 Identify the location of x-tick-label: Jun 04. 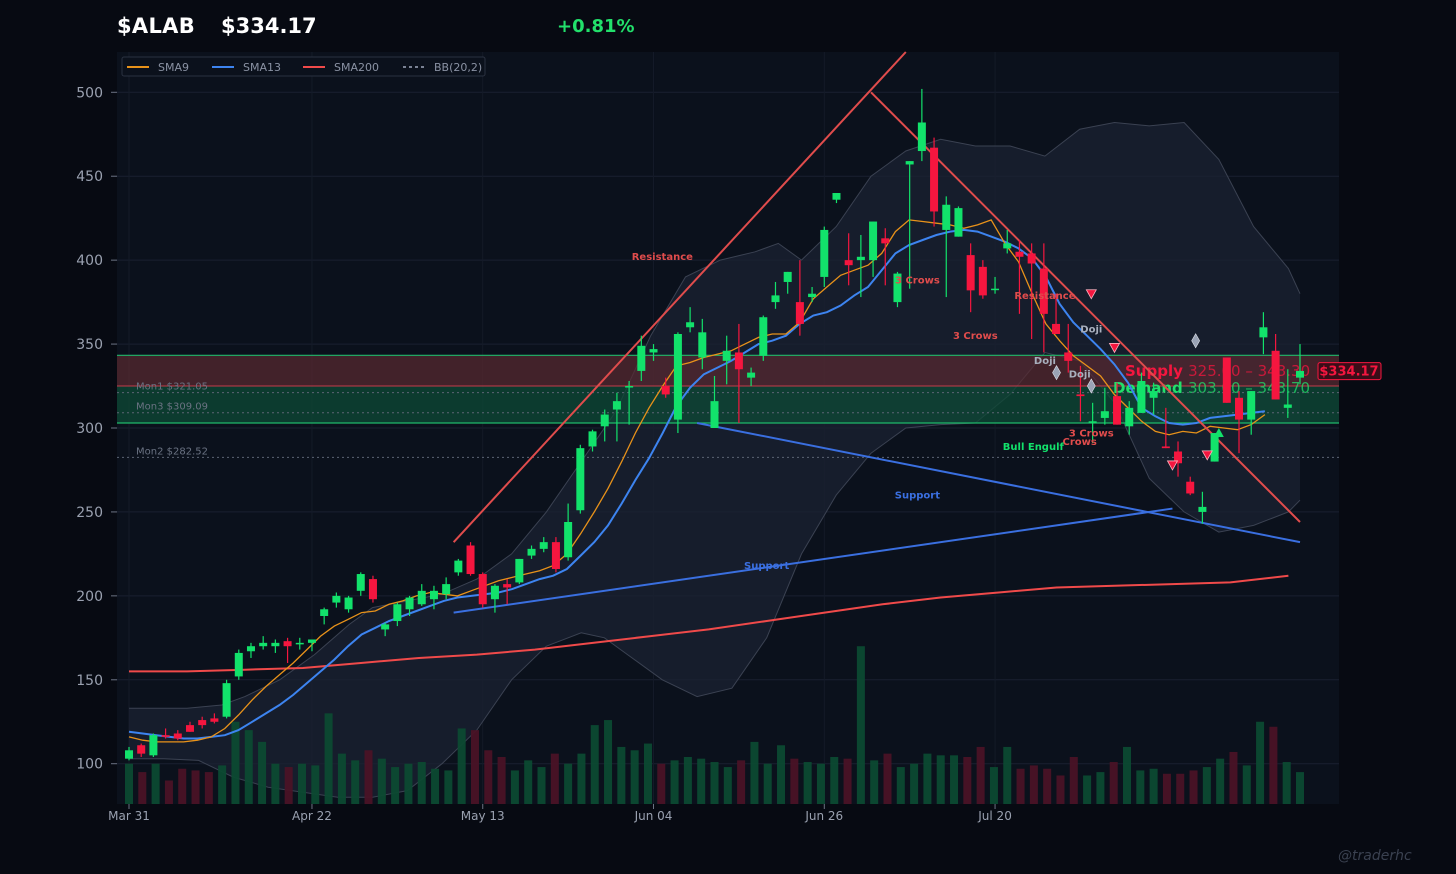
(653, 816).